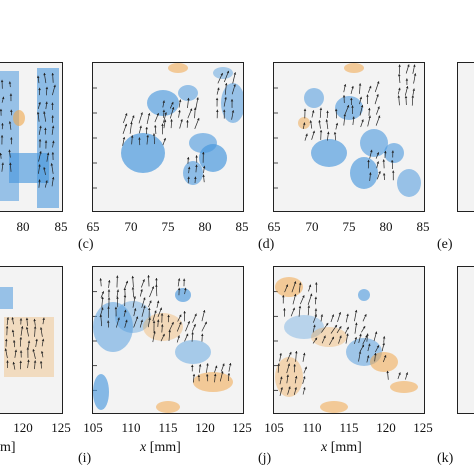  Describe the element at coordinates (266, 244) in the screenshot. I see `panel-letter-d: (d)` at that location.